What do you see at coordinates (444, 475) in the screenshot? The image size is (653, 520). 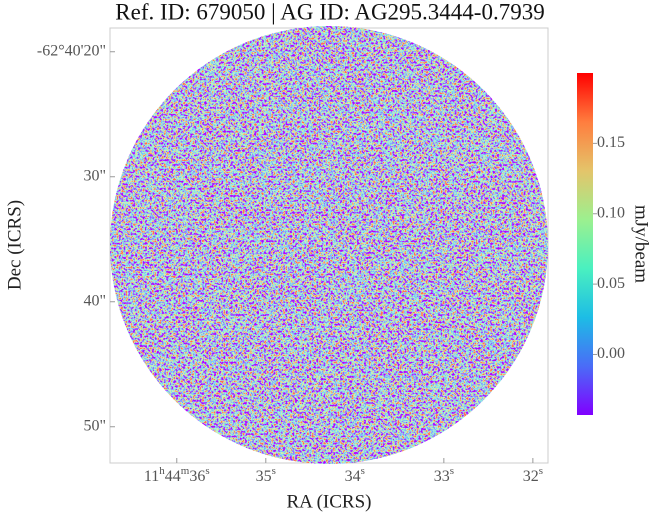 I see `x-tick-label: 33s` at bounding box center [444, 475].